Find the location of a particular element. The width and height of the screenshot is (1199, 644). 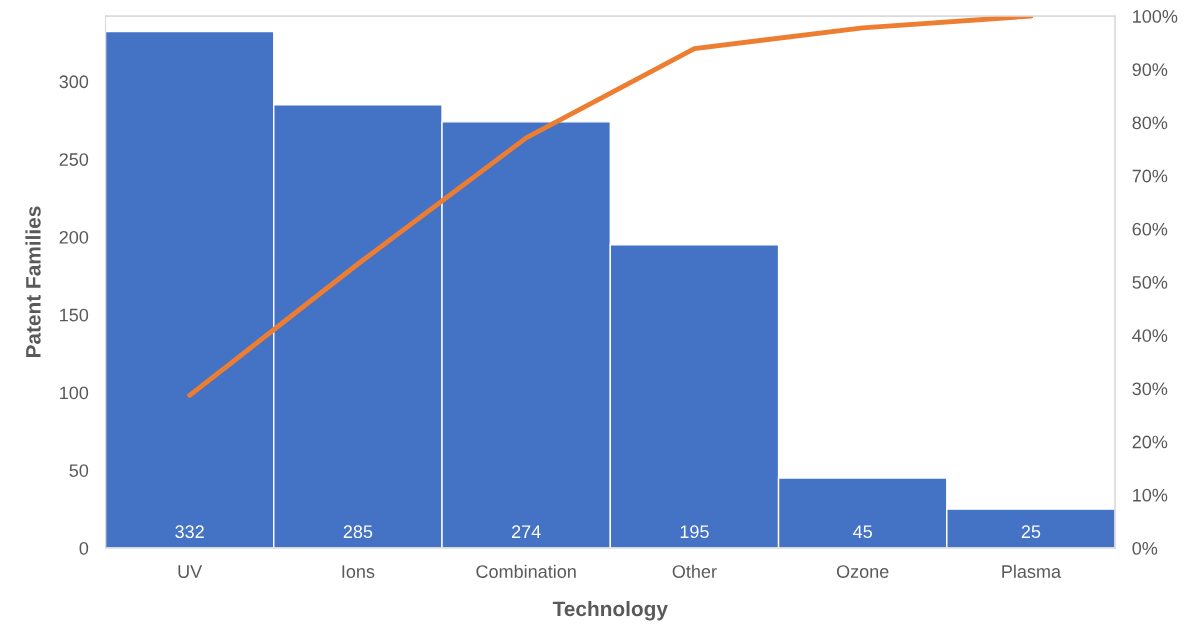

y-tick-label: 100 is located at coordinates (74, 393).